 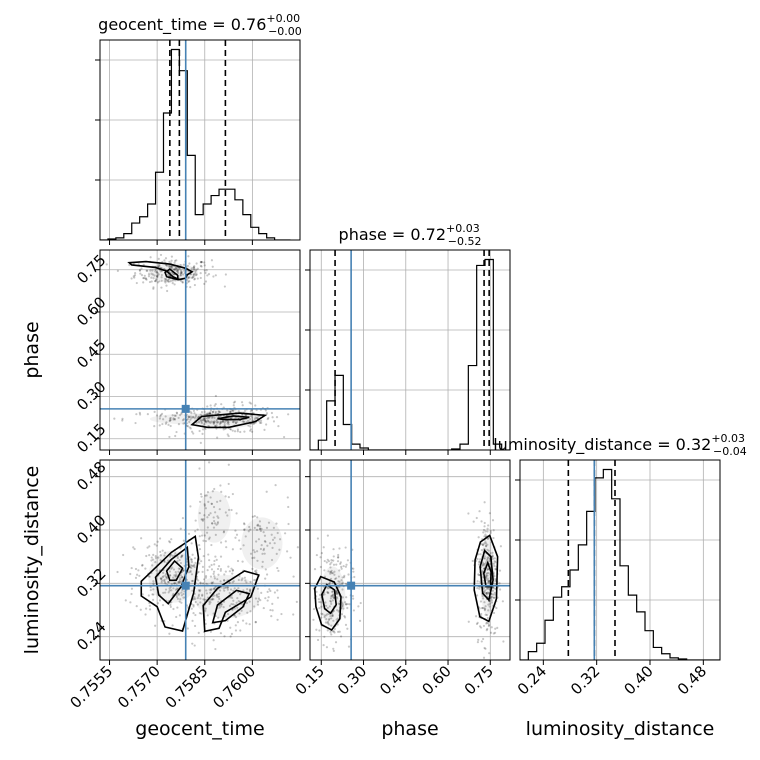 What do you see at coordinates (486, 575) in the screenshot?
I see `density-contour` at bounding box center [486, 575].